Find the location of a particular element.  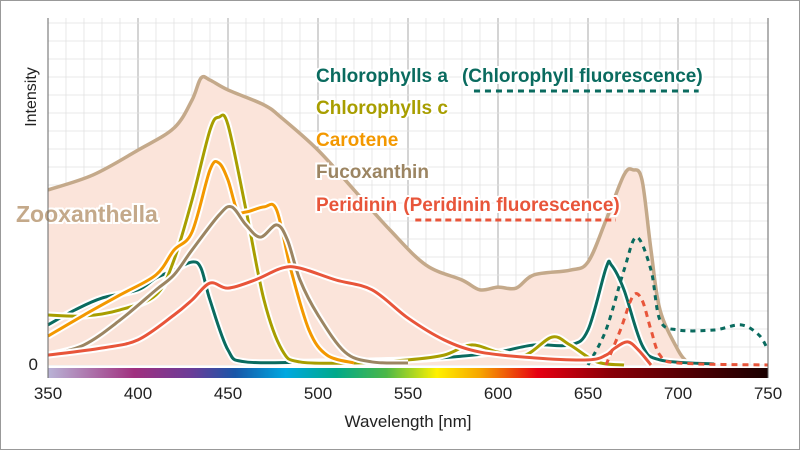

legend-entry-peridinin: Peridinin is located at coordinates (356, 205).